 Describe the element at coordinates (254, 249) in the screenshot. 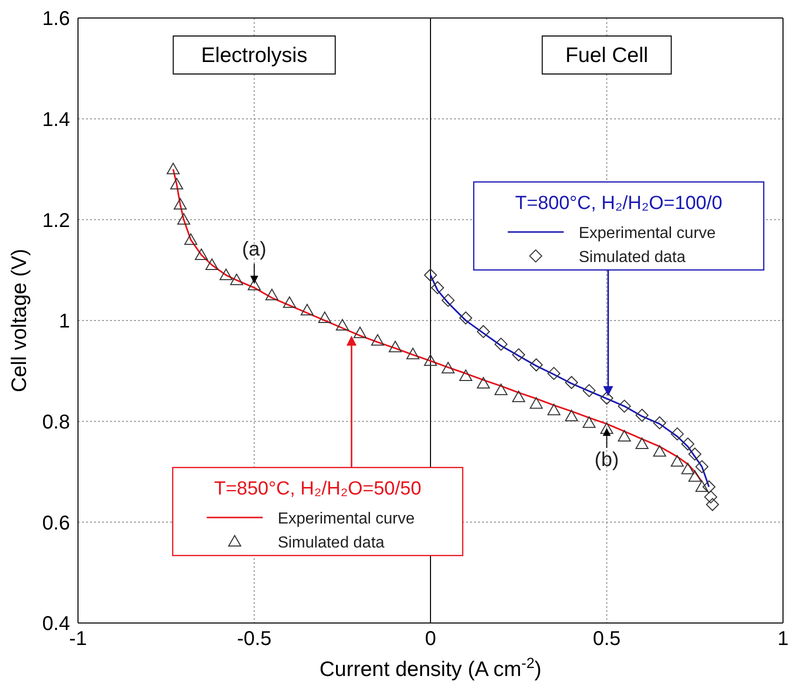

I see `annotation: (a)` at that location.